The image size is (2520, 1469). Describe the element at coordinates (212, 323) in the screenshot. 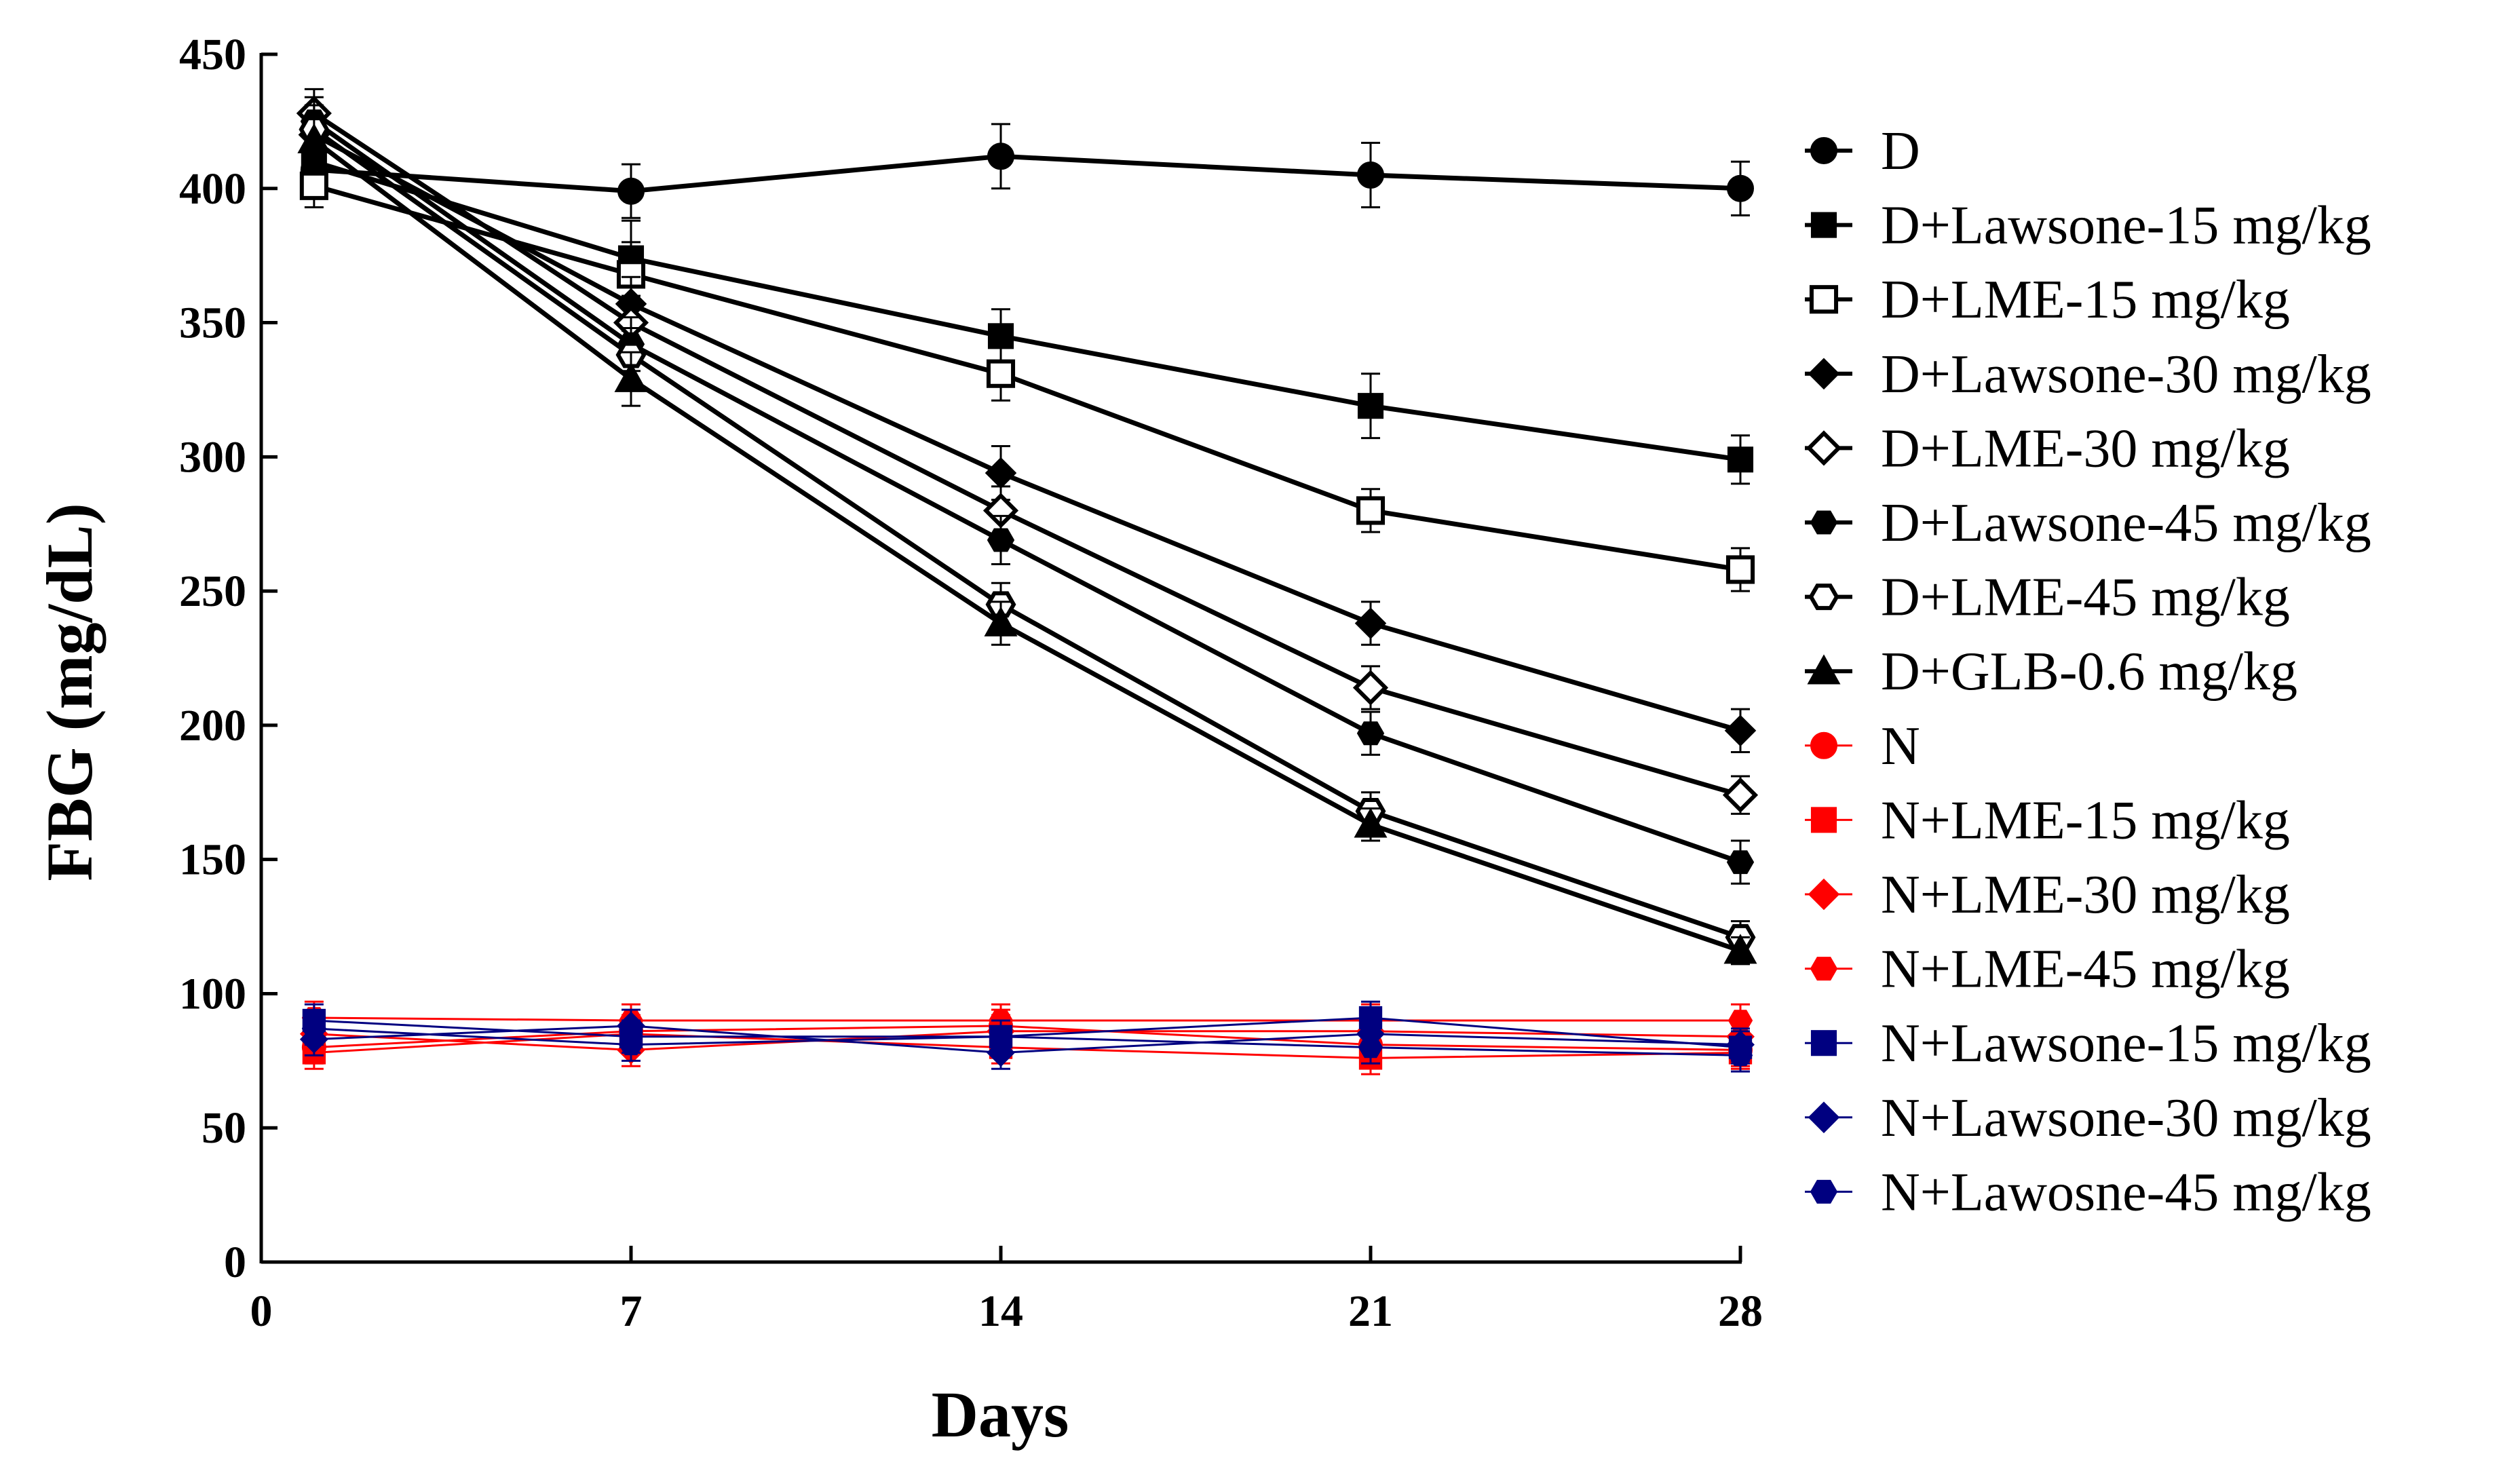

I see `y-tick-label: 350` at that location.